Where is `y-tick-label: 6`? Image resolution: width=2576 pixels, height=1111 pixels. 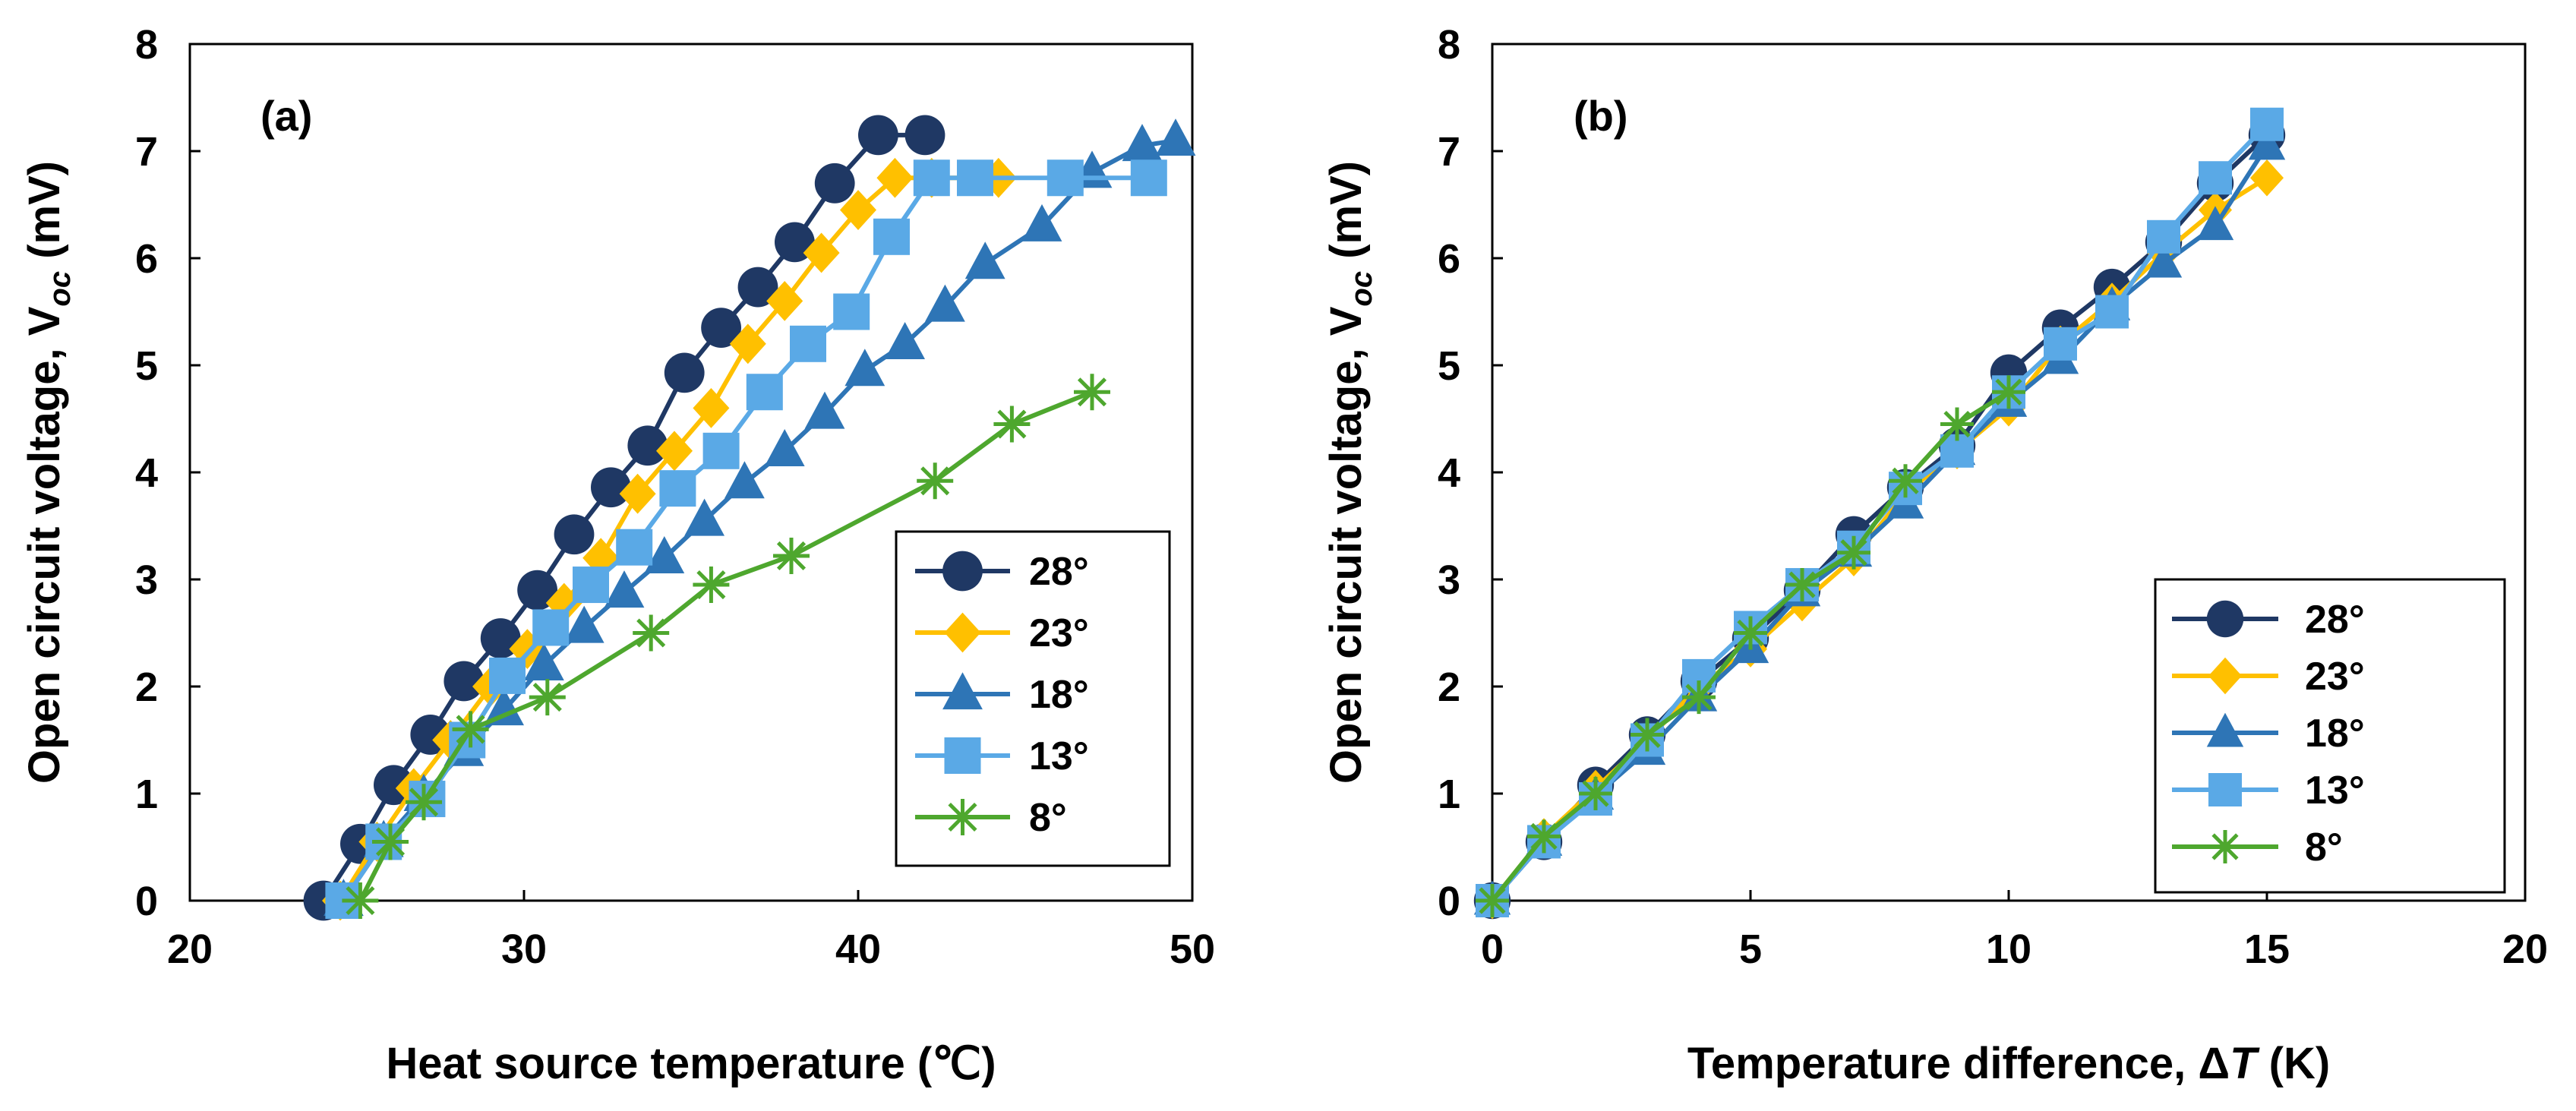 y-tick-label: 6 is located at coordinates (1449, 259).